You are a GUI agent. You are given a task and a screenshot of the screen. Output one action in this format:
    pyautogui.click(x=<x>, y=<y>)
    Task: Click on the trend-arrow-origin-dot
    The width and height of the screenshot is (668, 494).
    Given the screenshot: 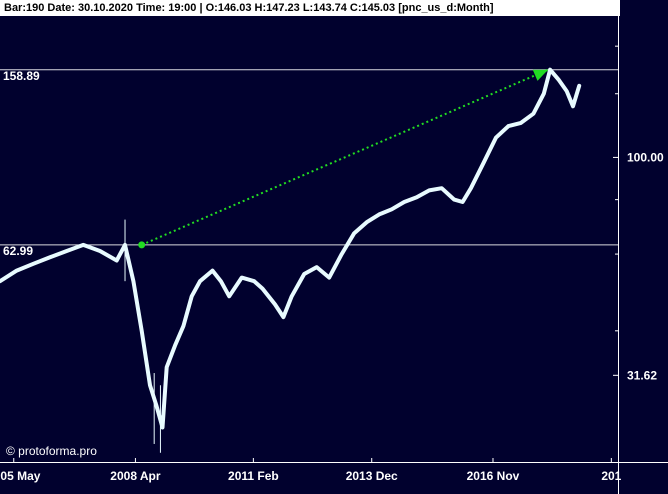 What is the action you would take?
    pyautogui.click(x=142, y=245)
    